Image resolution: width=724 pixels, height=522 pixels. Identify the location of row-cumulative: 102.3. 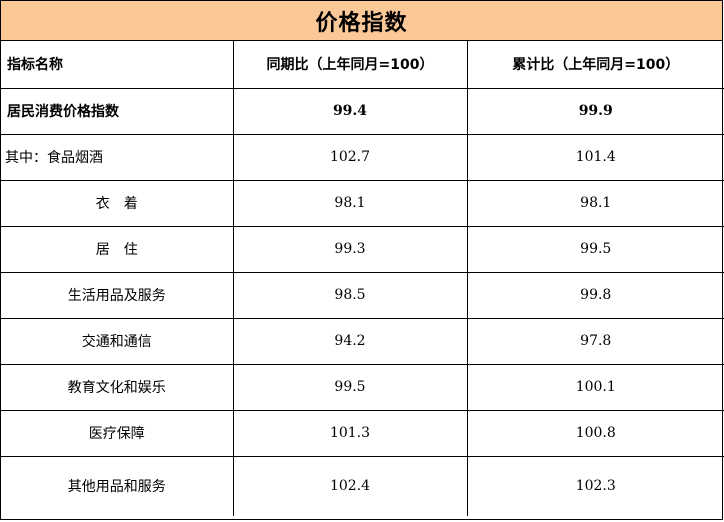
(595, 486).